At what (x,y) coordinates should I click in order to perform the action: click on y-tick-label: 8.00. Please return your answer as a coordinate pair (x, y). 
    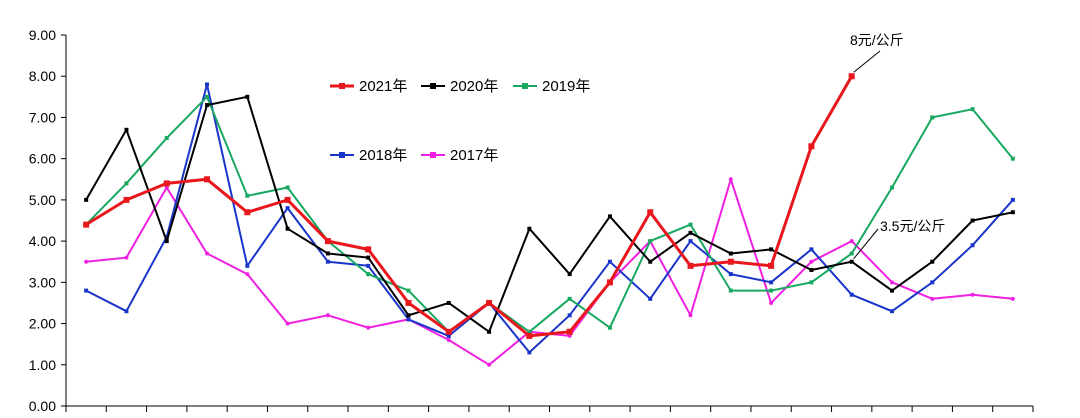
    Looking at the image, I should click on (42, 76).